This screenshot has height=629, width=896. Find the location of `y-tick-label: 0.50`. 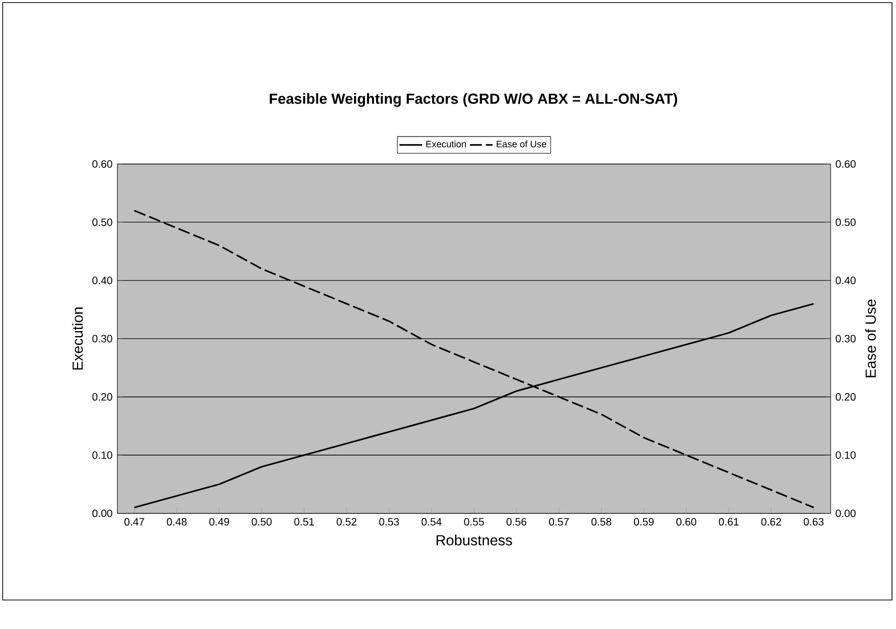

y-tick-label: 0.50 is located at coordinates (102, 222).